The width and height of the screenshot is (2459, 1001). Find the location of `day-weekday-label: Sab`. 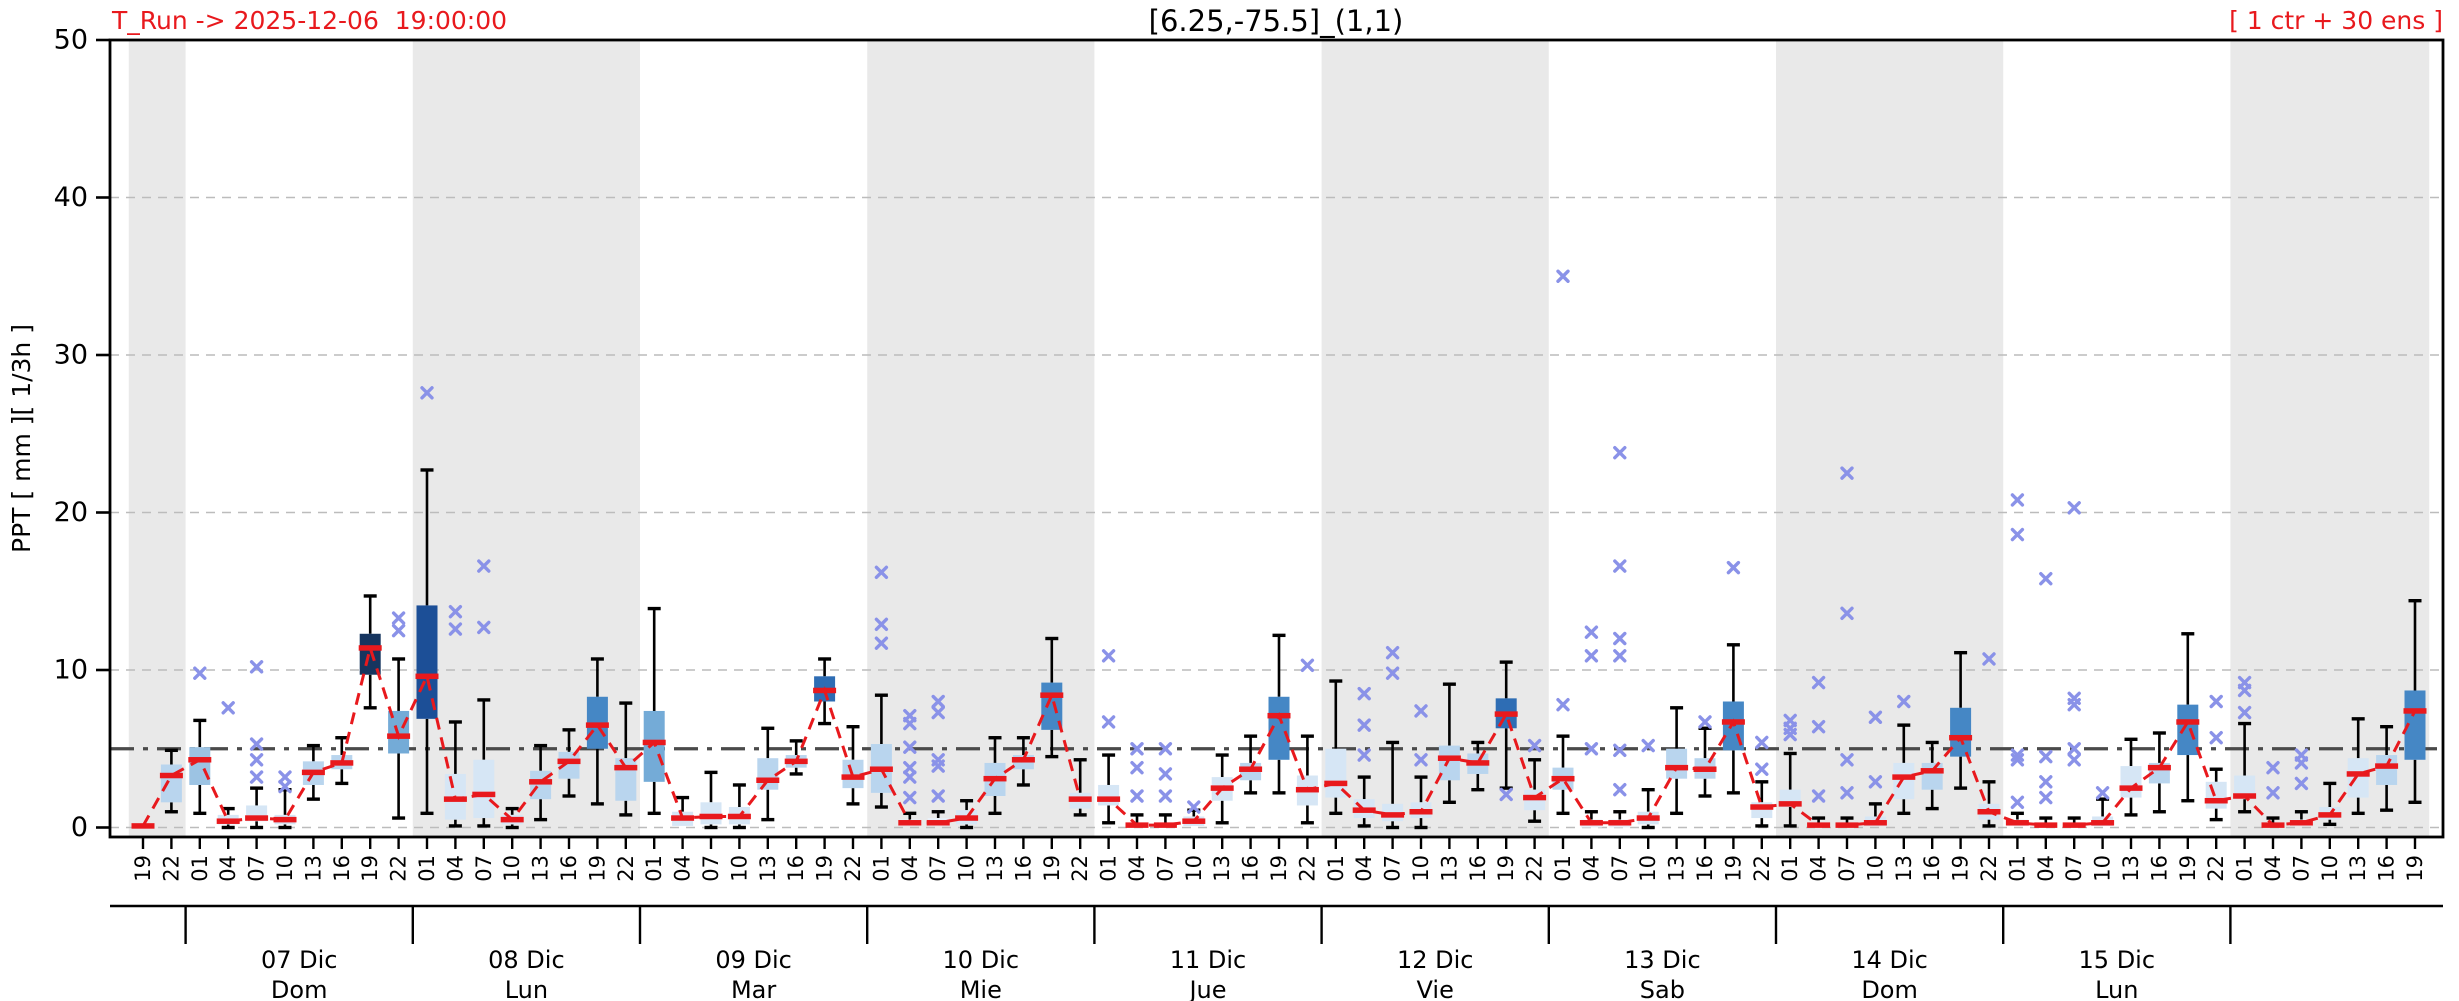

day-weekday-label: Sab is located at coordinates (1662, 988).